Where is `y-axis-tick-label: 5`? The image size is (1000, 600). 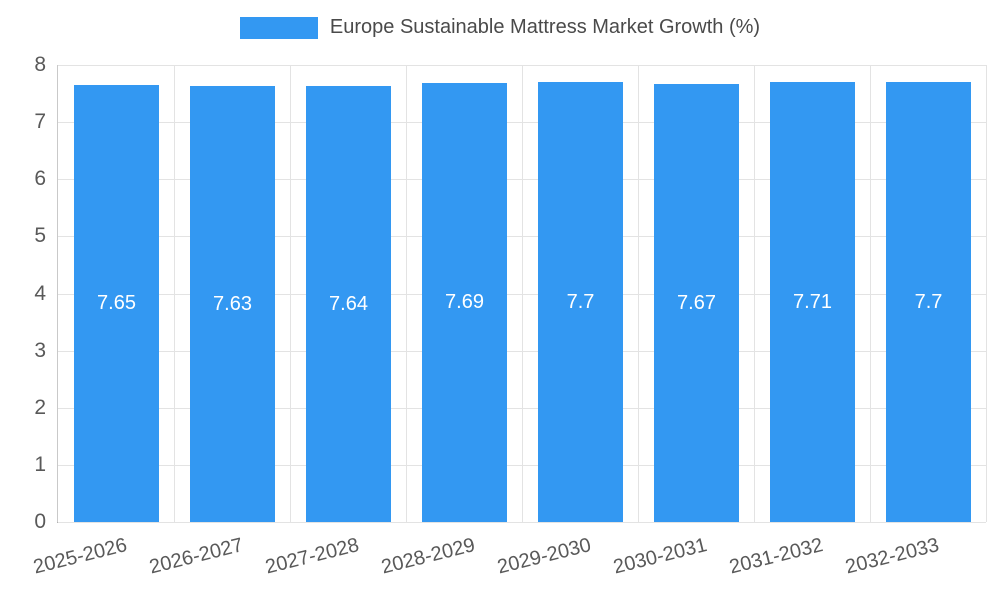 y-axis-tick-label: 5 is located at coordinates (40, 236).